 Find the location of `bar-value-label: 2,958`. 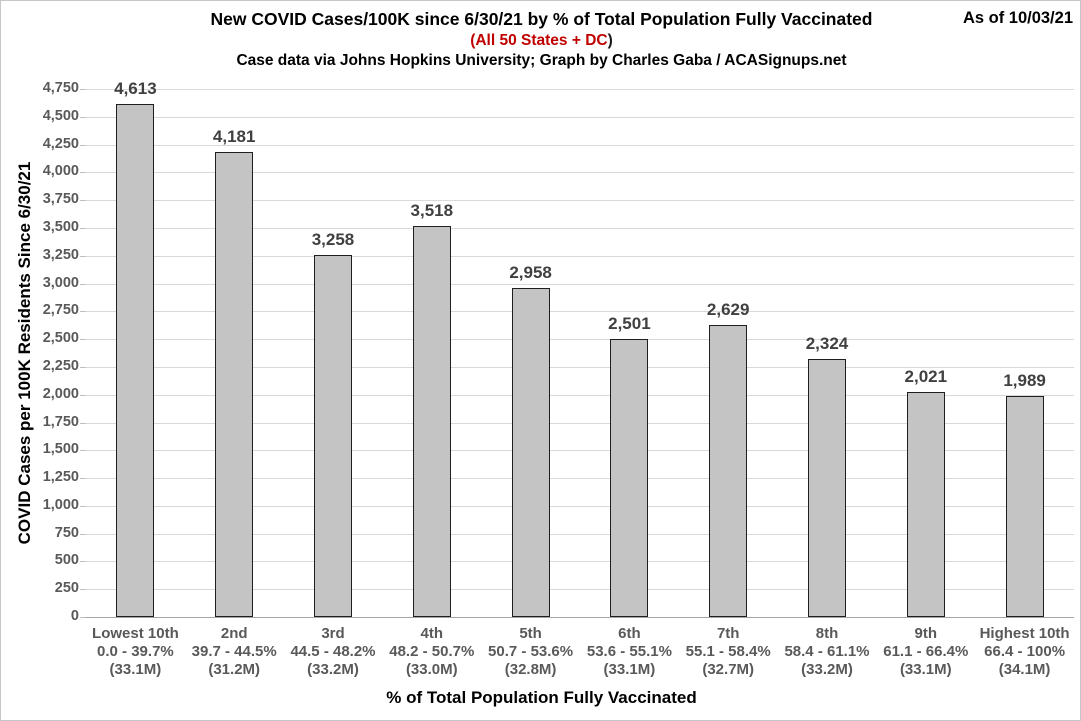

bar-value-label: 2,958 is located at coordinates (530, 273).